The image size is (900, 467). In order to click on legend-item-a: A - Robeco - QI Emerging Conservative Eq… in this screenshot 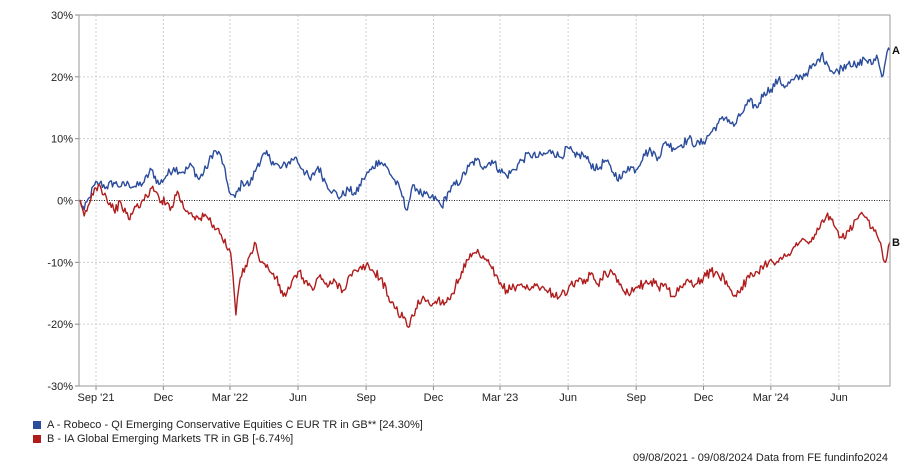, I will do `click(228, 425)`.